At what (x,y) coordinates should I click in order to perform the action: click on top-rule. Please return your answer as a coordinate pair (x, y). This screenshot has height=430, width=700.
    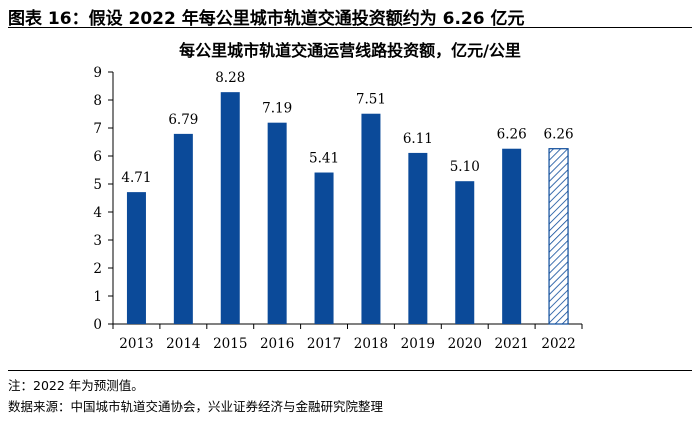
    Looking at the image, I should click on (350, 27).